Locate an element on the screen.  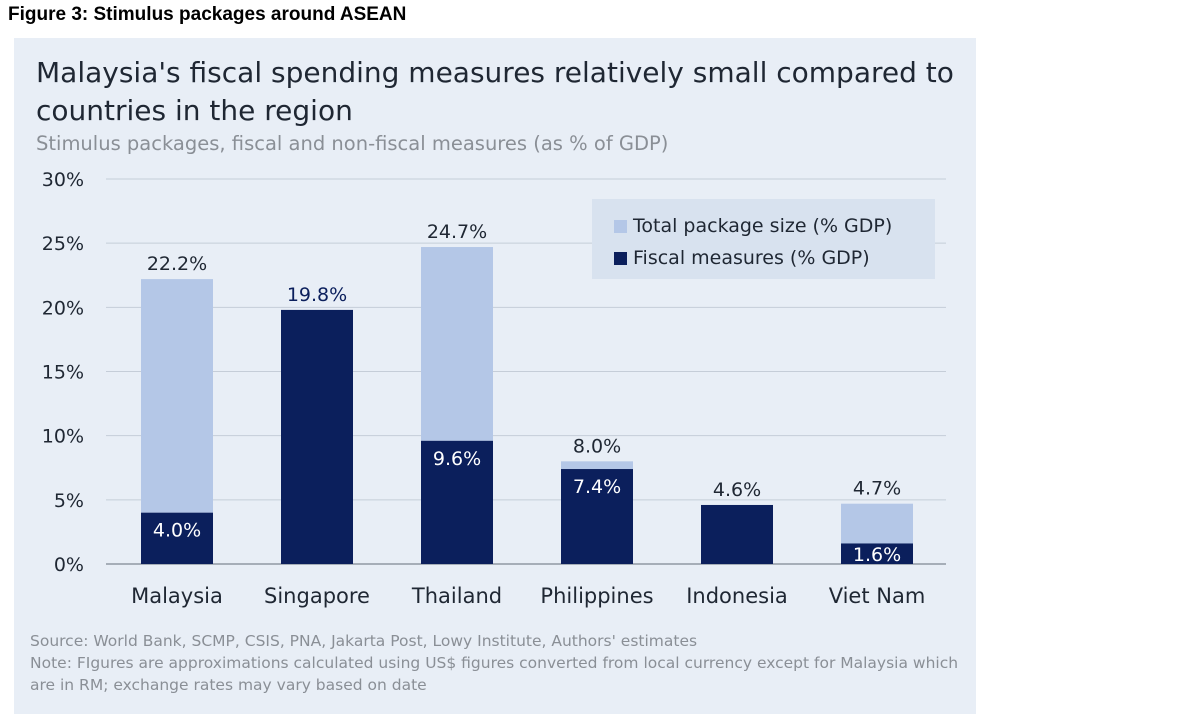
fiscal-data-label: 1.6% is located at coordinates (877, 555).